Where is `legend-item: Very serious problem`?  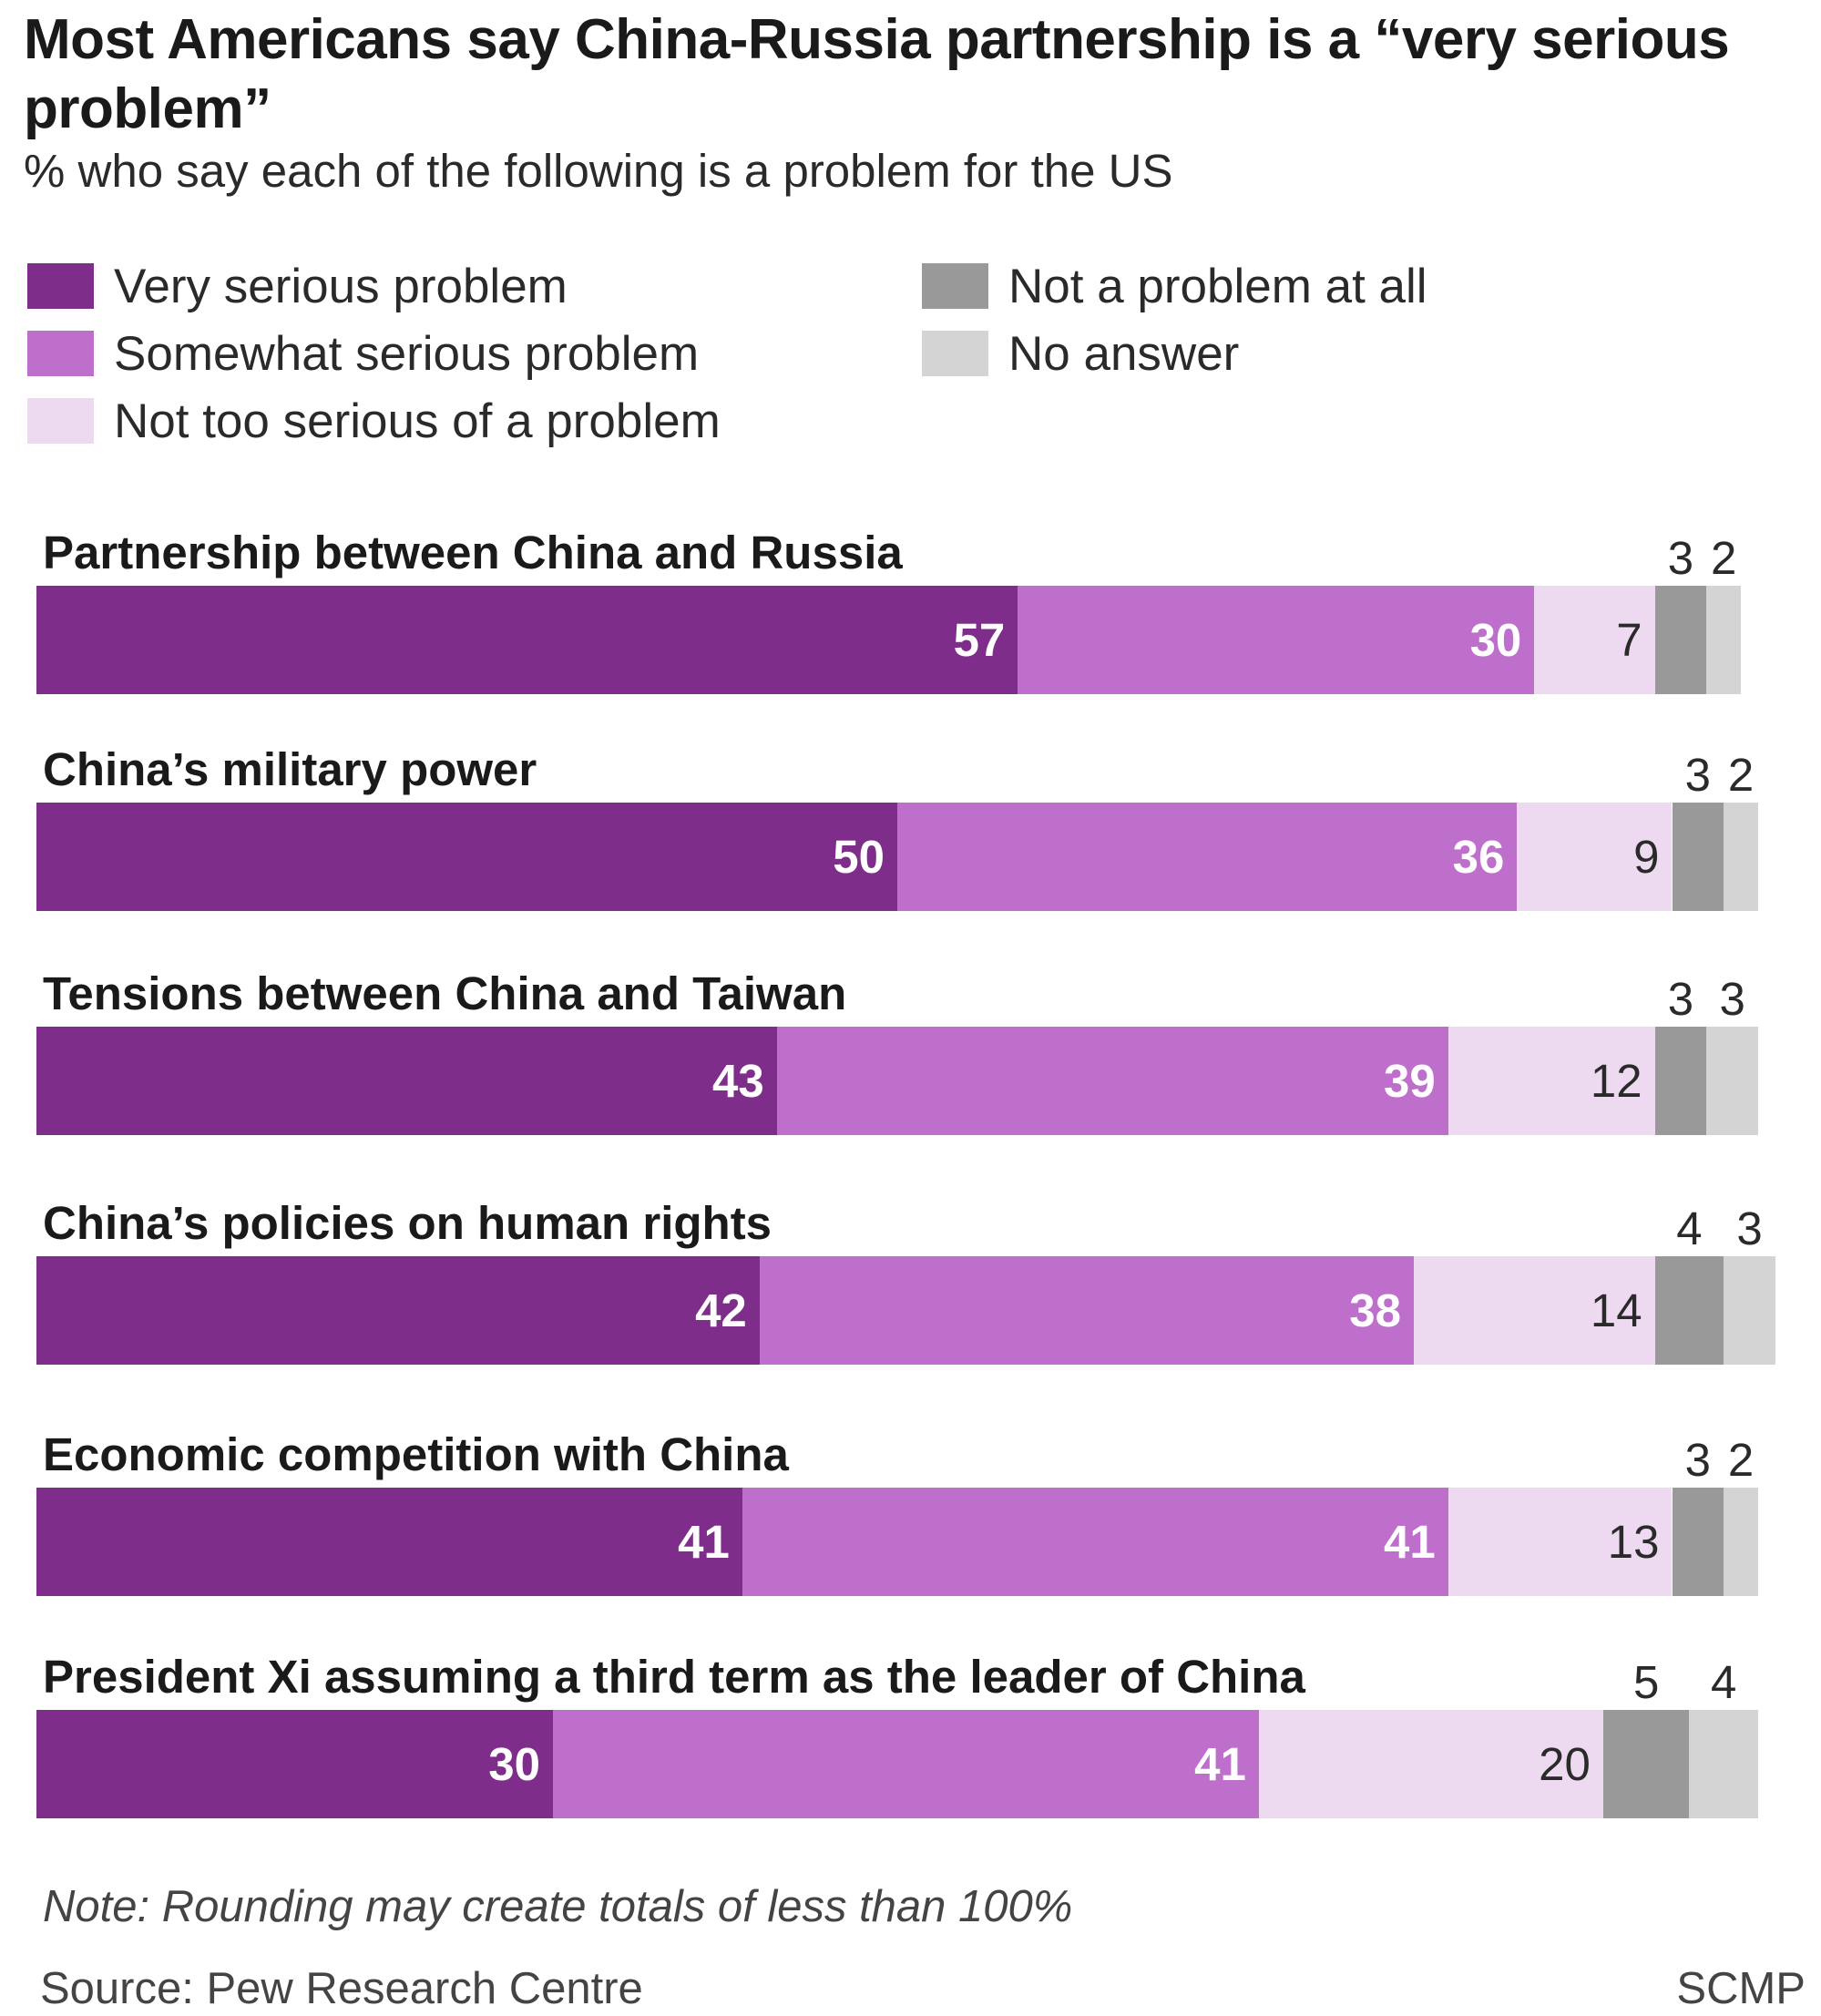 legend-item: Very serious problem is located at coordinates (297, 286).